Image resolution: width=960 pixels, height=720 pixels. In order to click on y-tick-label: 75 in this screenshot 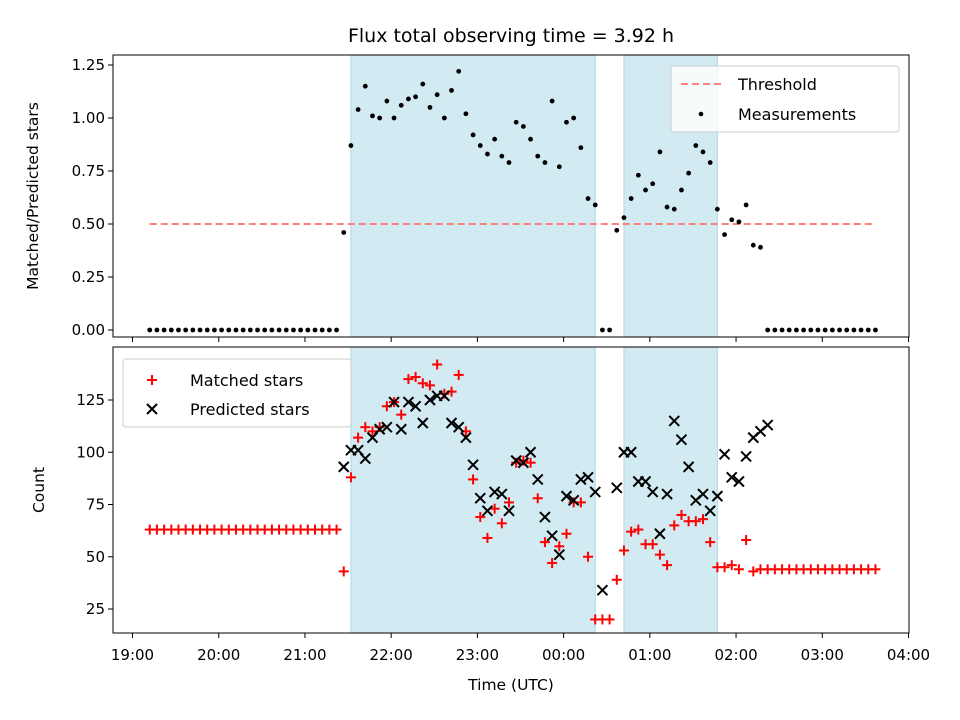, I will do `click(95, 505)`.